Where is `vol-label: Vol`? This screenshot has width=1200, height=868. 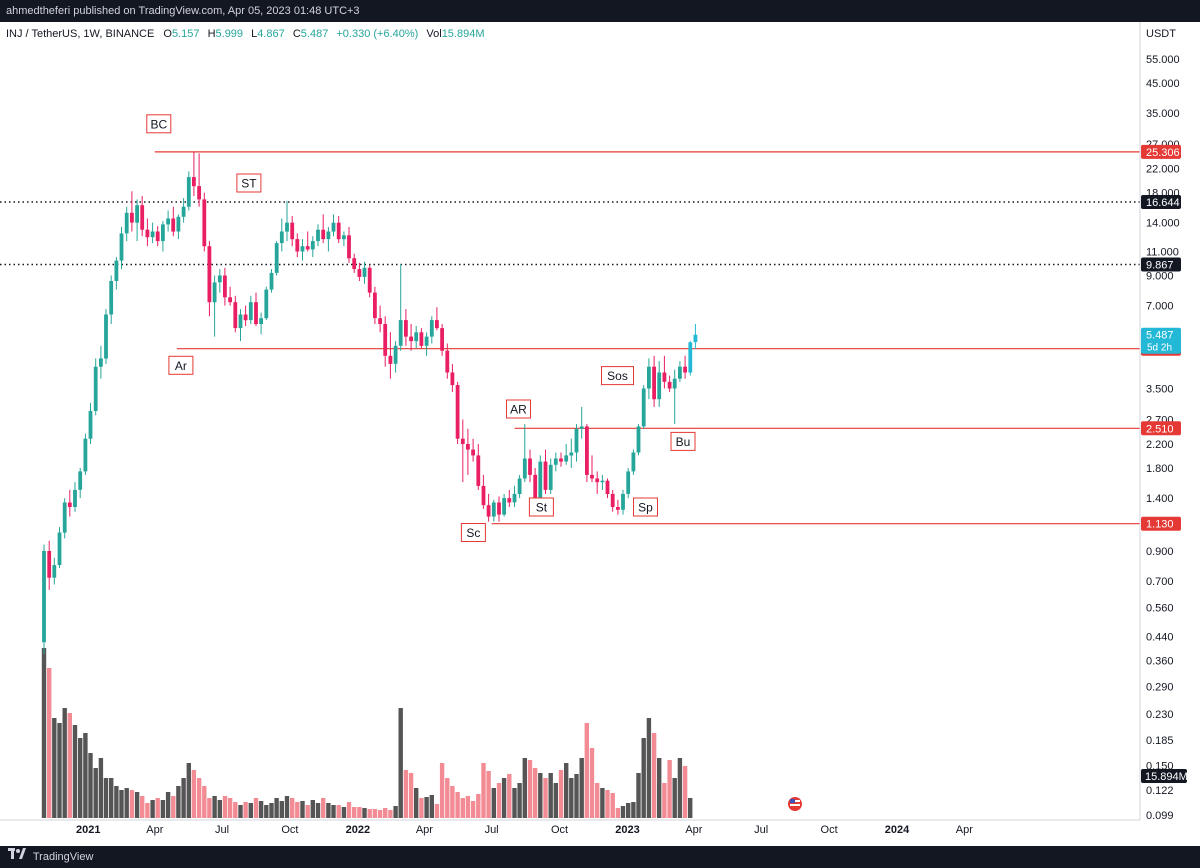 vol-label: Vol is located at coordinates (433, 34).